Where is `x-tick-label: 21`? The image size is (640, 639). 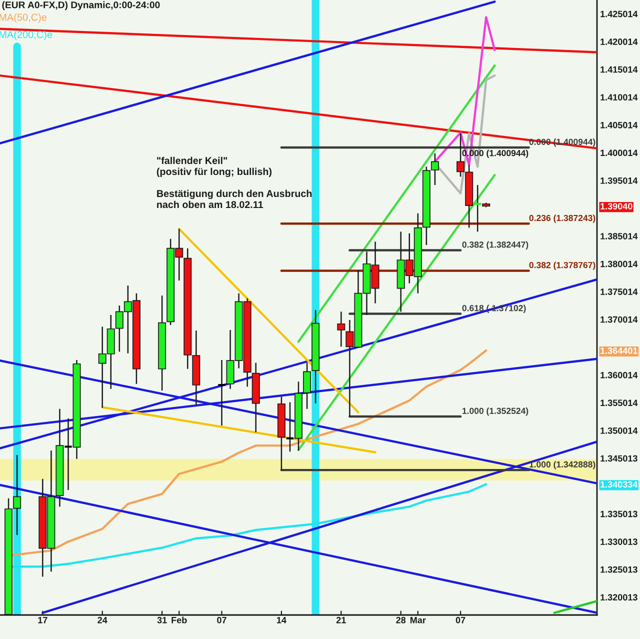 x-tick-label: 21 is located at coordinates (341, 620).